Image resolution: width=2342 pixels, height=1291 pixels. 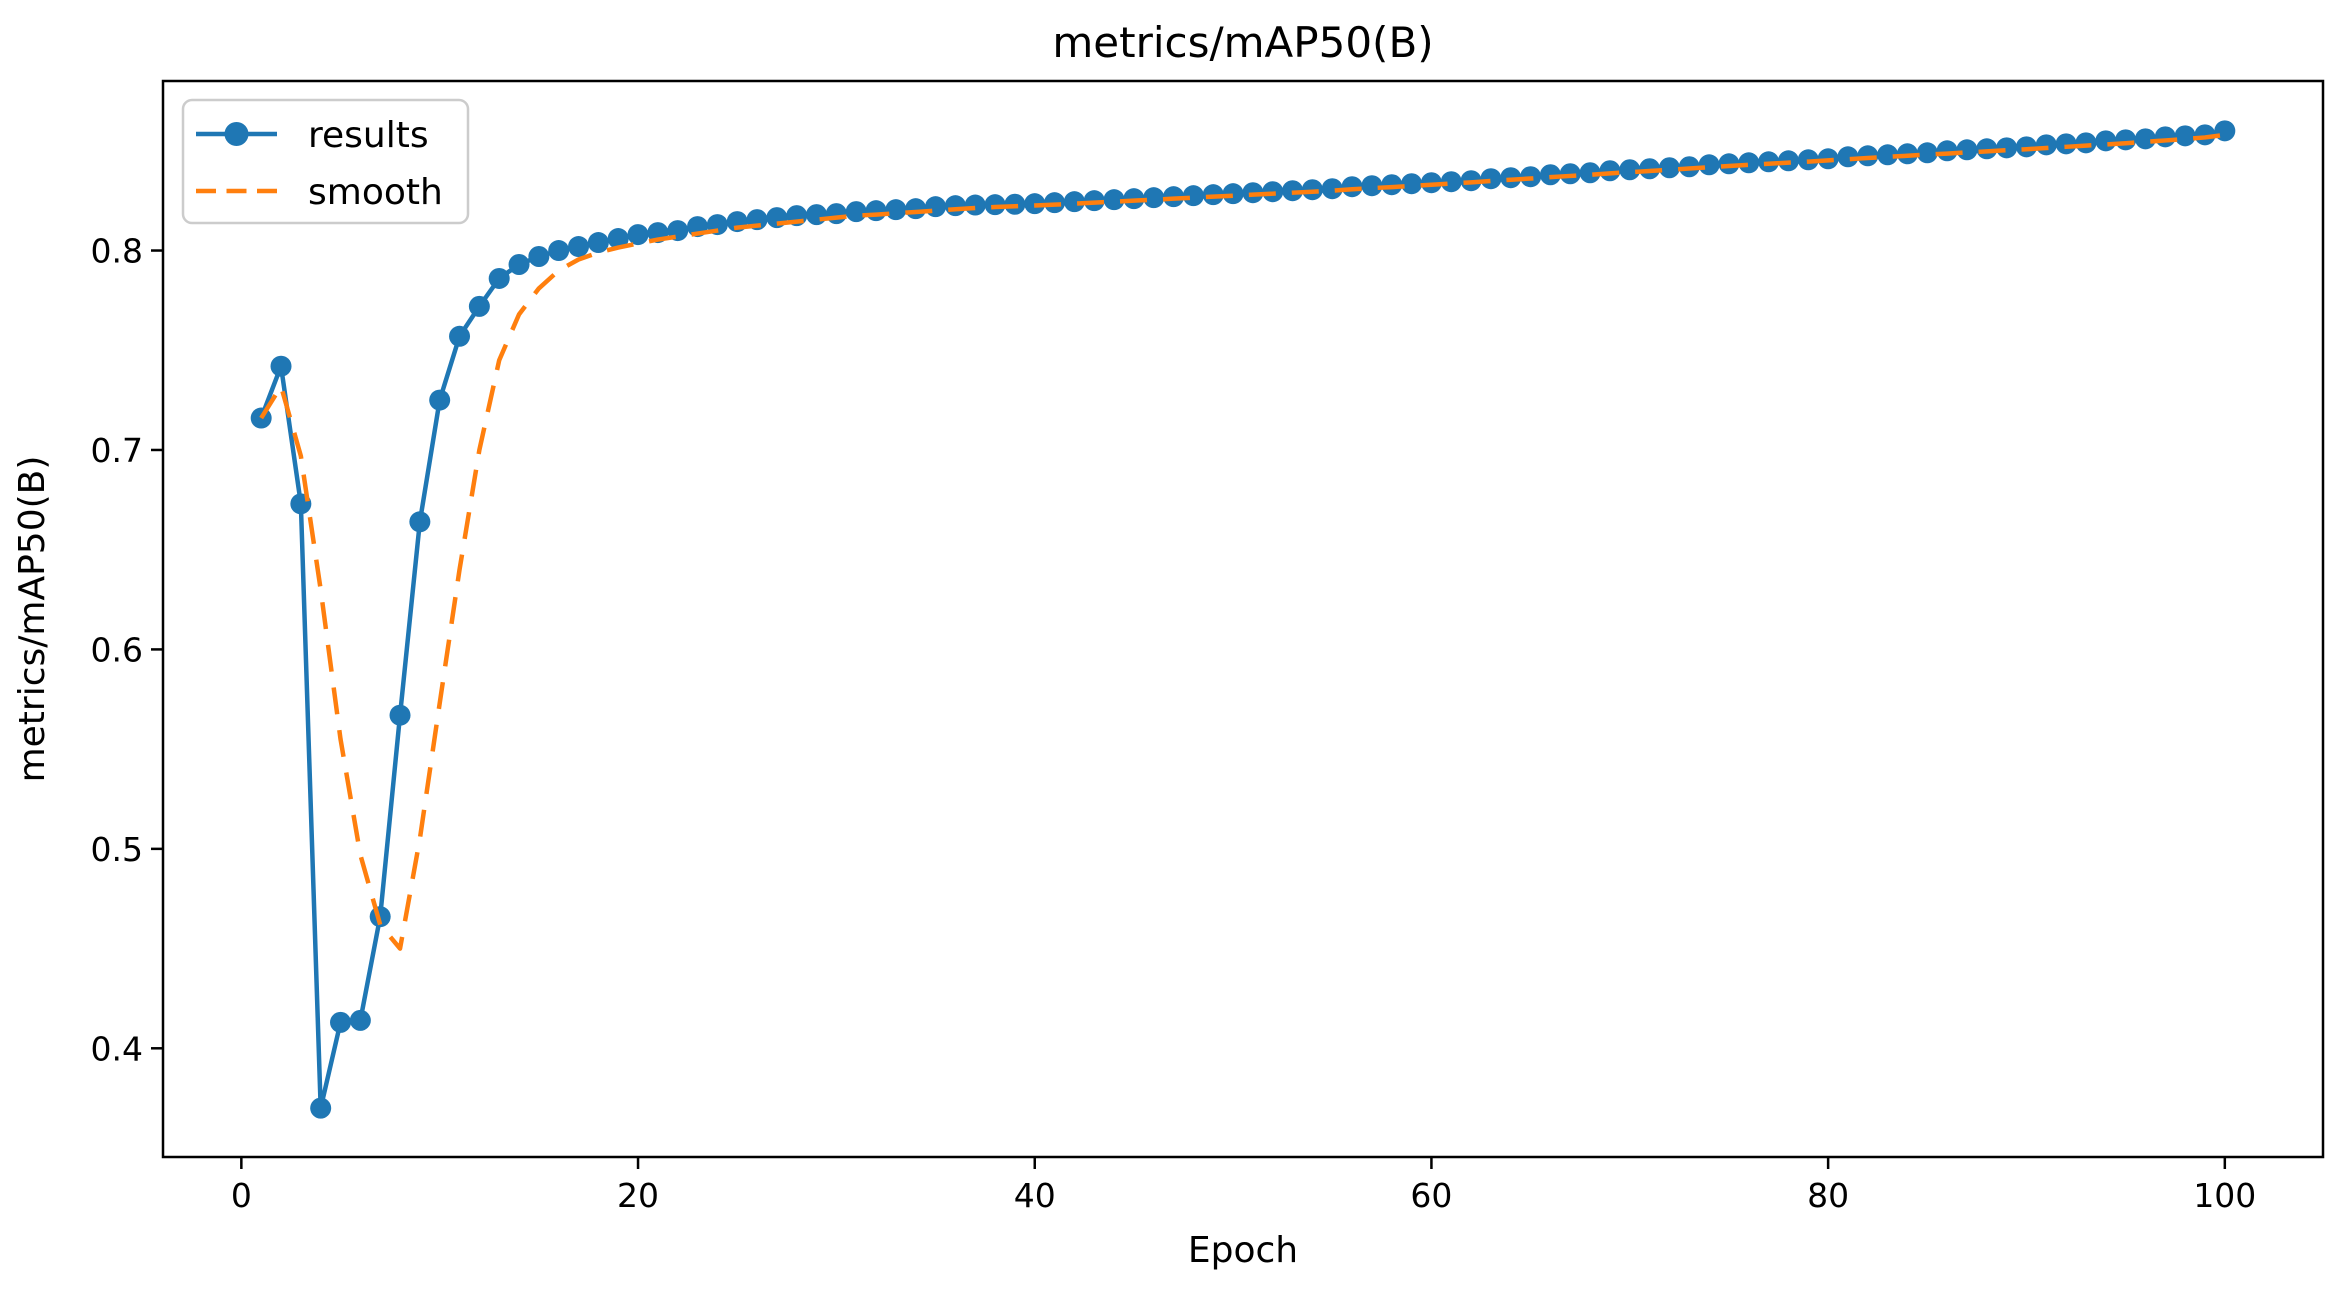 I want to click on y-axis-label: metrics/mAP50(B), so click(x=32, y=619).